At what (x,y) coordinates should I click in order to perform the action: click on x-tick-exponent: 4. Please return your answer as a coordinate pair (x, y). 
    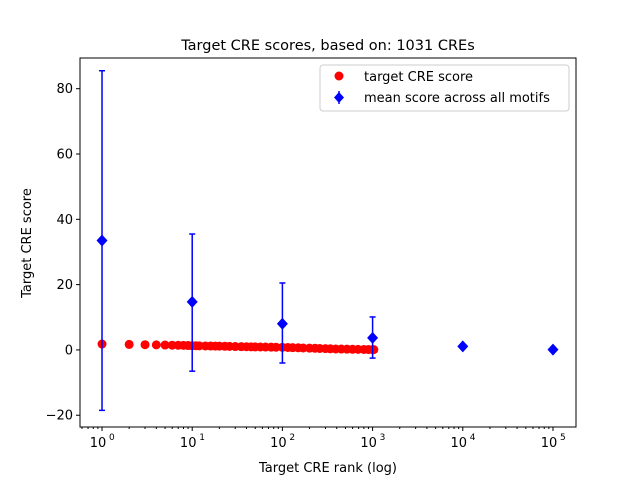
    Looking at the image, I should click on (473, 438).